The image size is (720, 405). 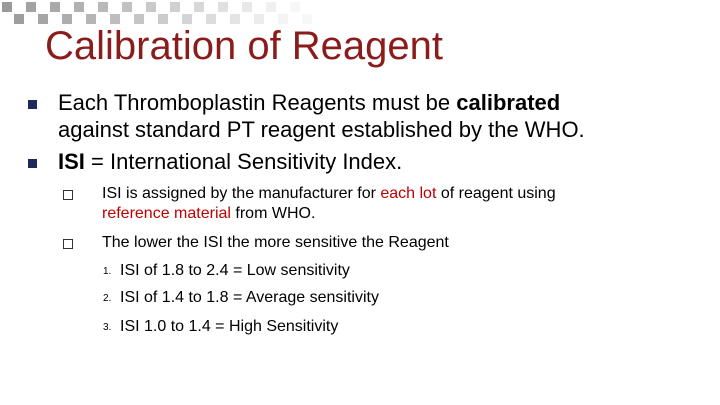 What do you see at coordinates (273, 213) in the screenshot?
I see `text-run: from WHO.` at bounding box center [273, 213].